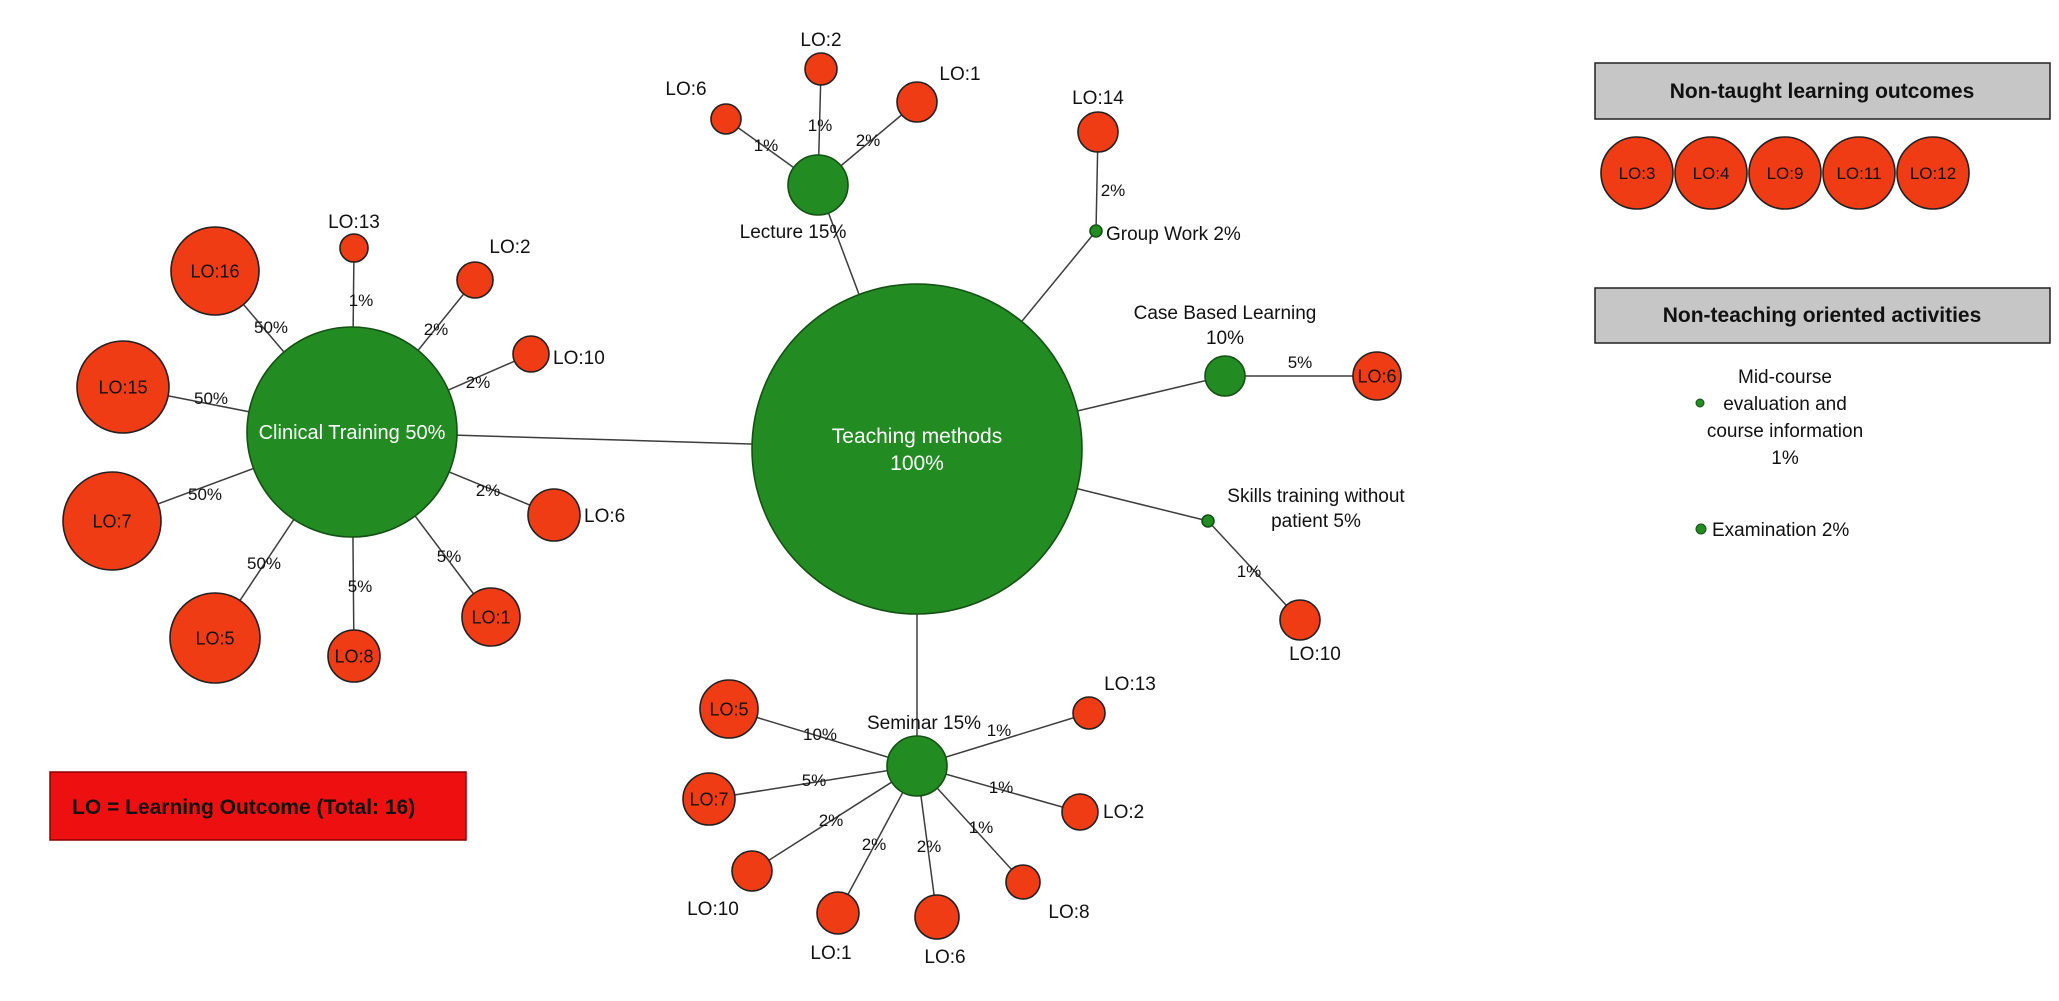  I want to click on edge-seminar-se5, so click(823, 737).